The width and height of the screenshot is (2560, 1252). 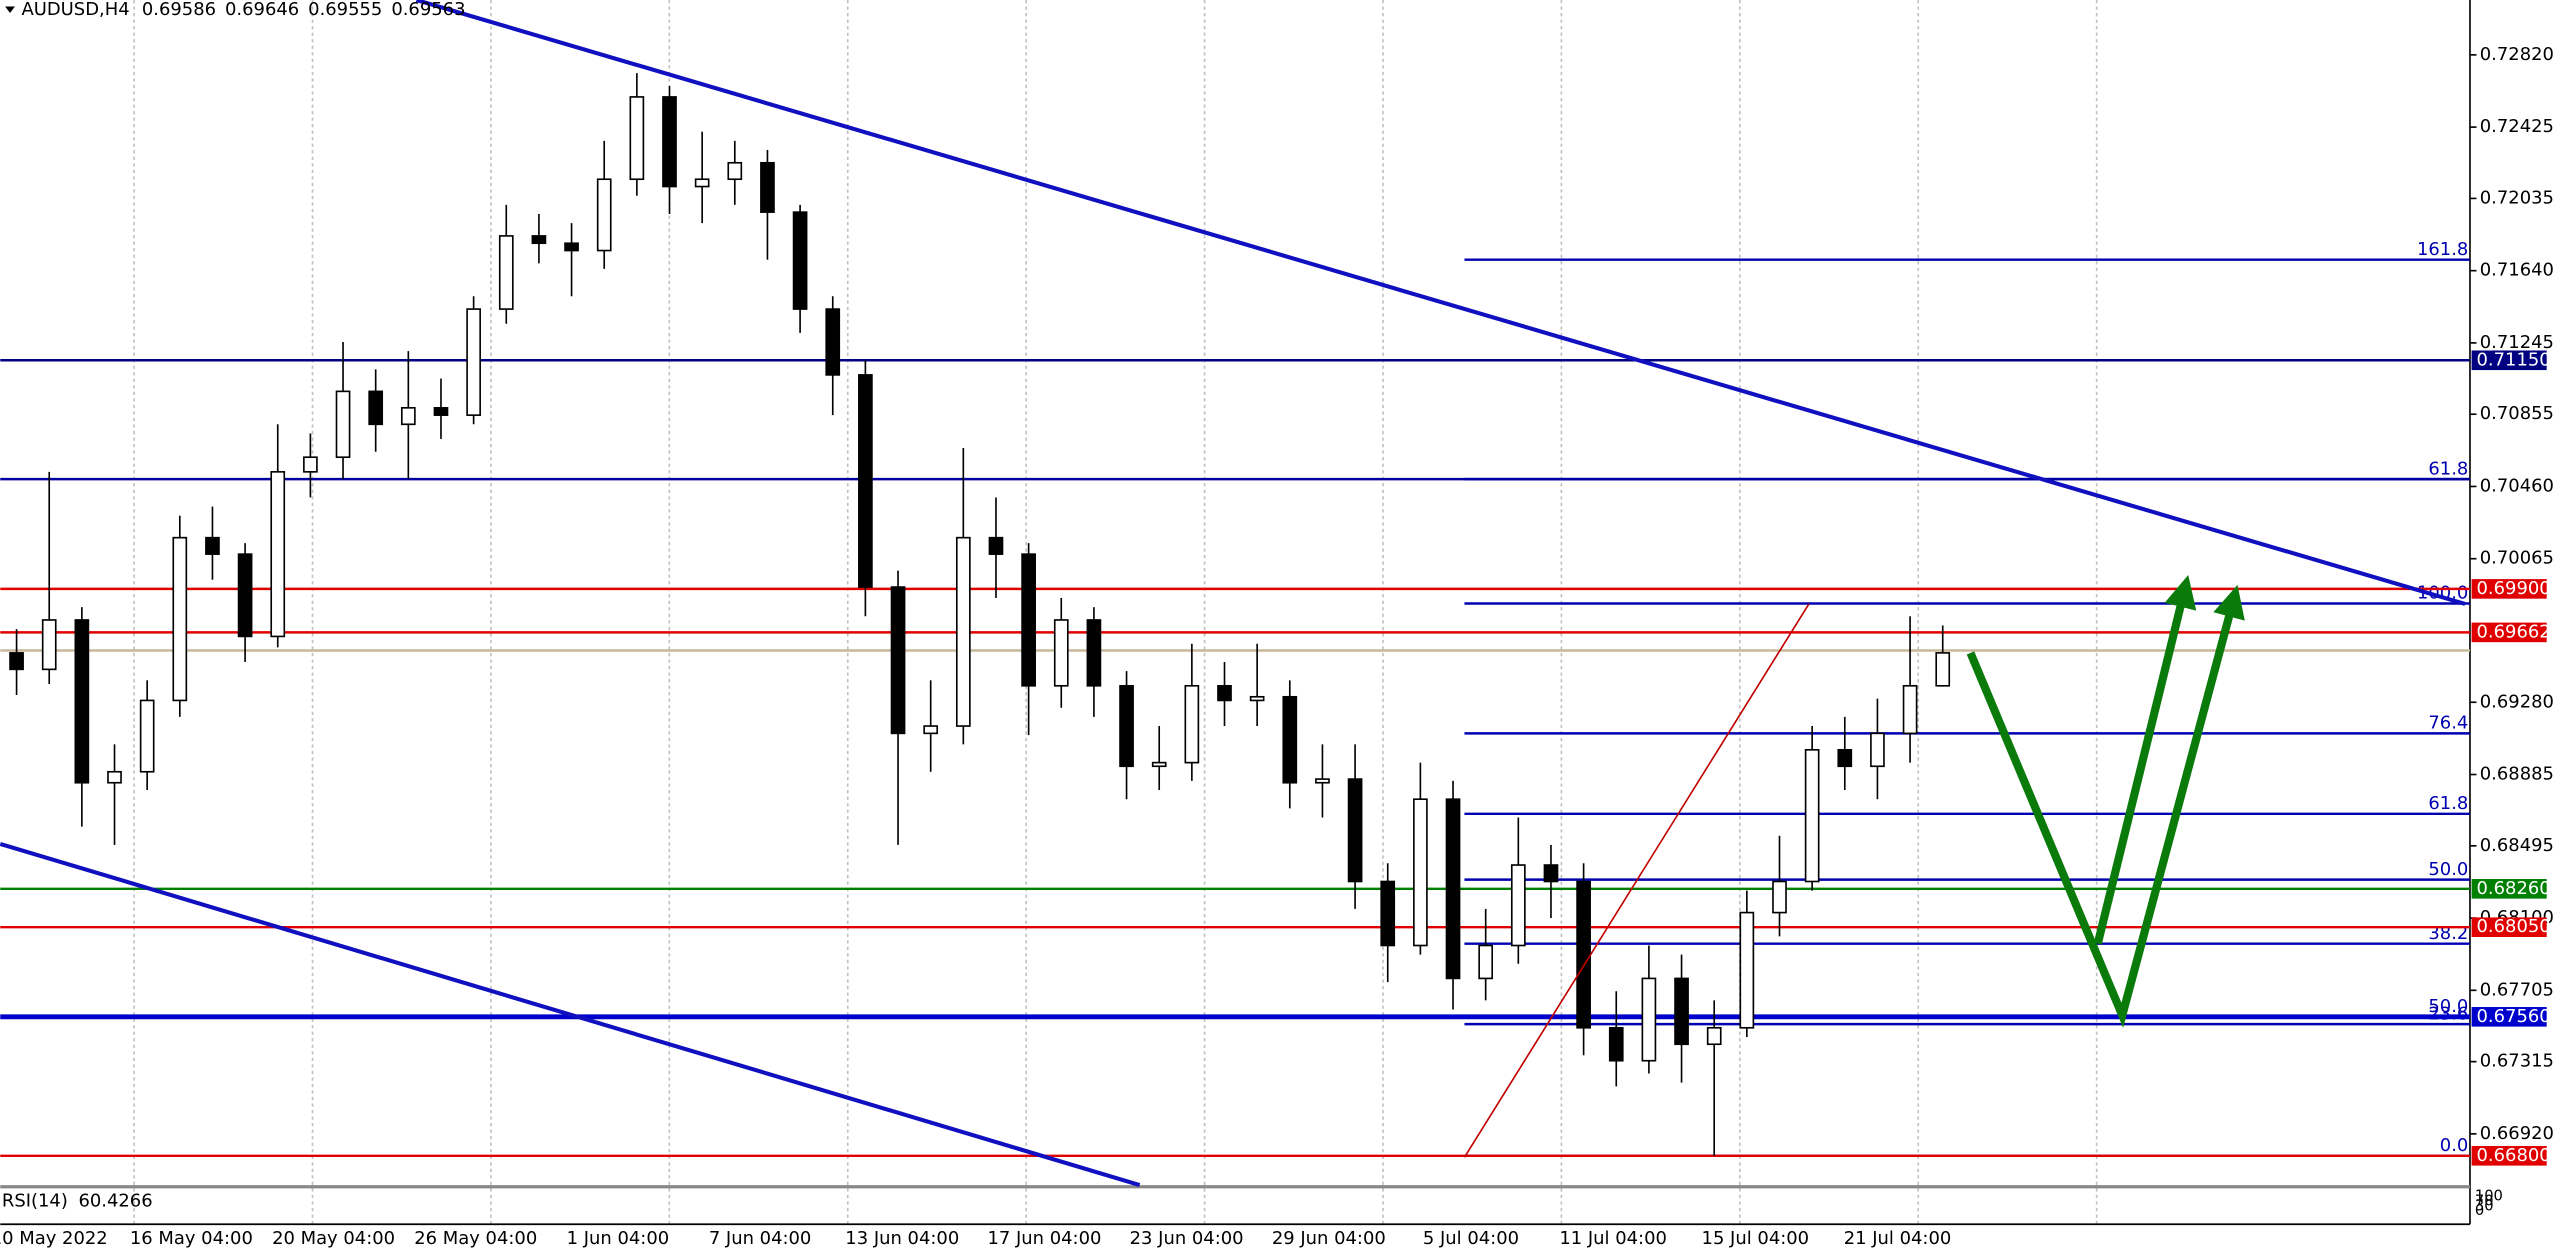 What do you see at coordinates (1187, 1238) in the screenshot?
I see `x-tick-label: 23 Jun 04:00` at bounding box center [1187, 1238].